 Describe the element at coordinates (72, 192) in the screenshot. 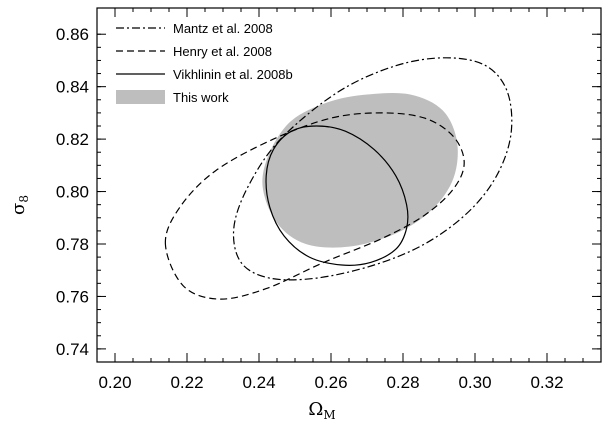

I see `y-tick-label: 0.80` at that location.